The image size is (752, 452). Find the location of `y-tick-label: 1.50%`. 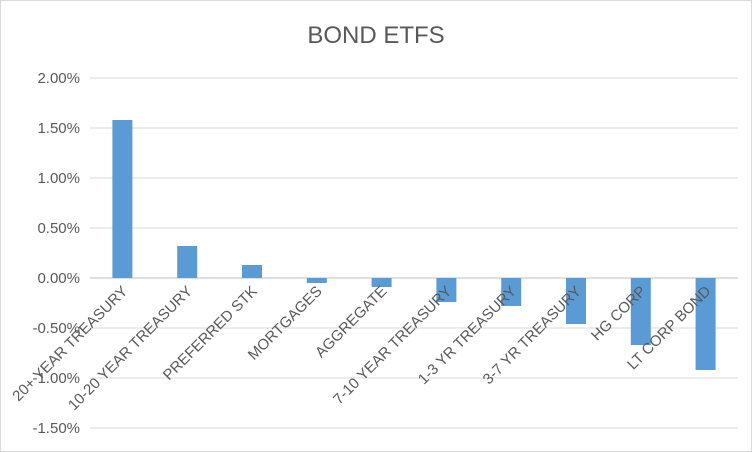

y-tick-label: 1.50% is located at coordinates (58, 128).